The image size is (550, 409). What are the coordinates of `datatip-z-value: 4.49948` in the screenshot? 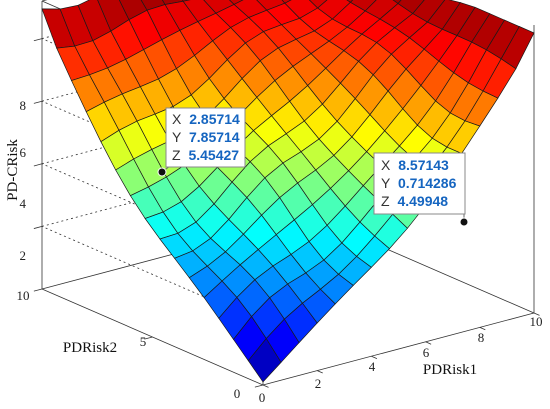 It's located at (422, 201).